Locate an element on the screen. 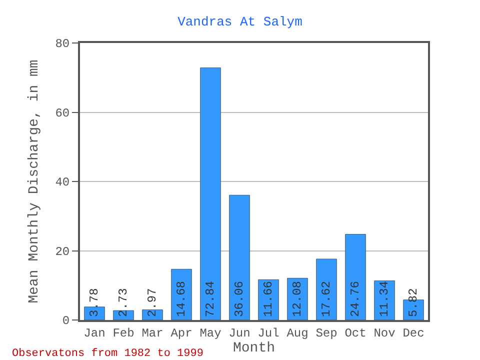  x-tick-label: Jul is located at coordinates (269, 333).